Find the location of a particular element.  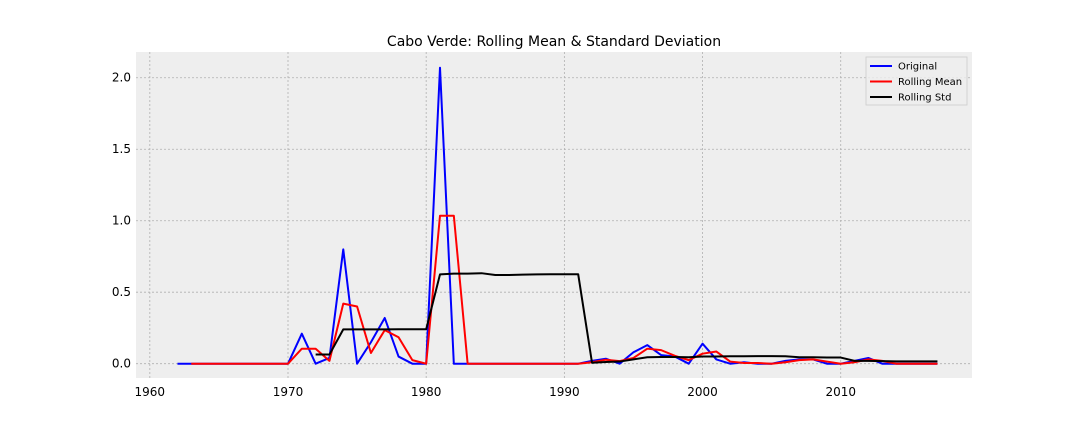

legend-label: Rolling Std is located at coordinates (924, 98).